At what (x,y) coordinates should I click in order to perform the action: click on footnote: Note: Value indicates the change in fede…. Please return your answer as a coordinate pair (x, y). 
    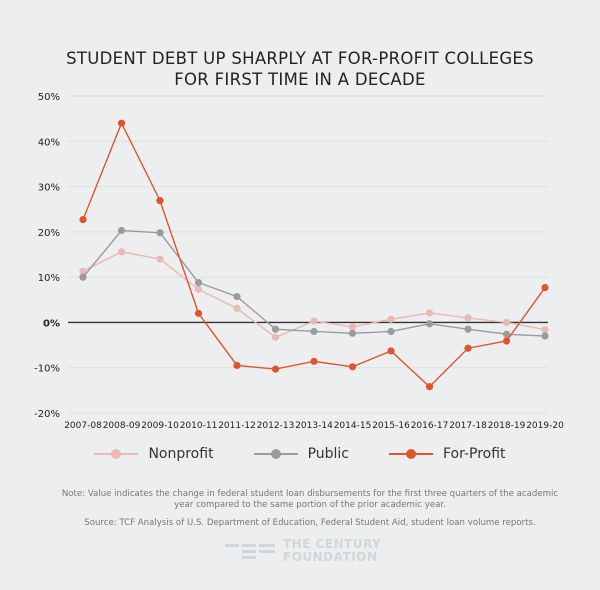
    Looking at the image, I should click on (310, 499).